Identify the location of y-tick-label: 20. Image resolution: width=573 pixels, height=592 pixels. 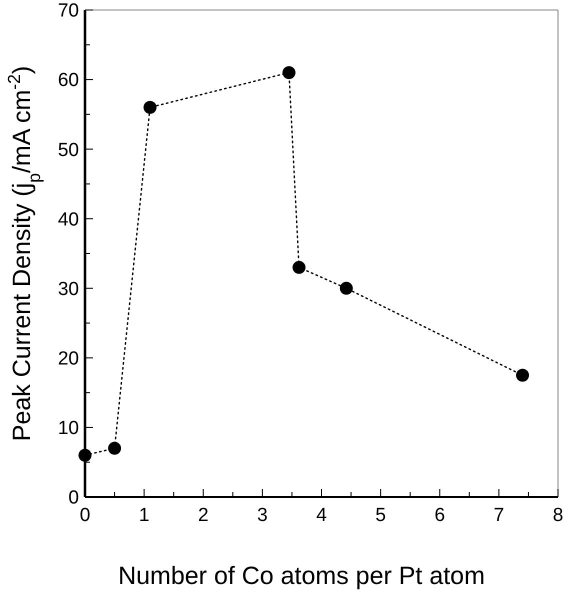
(68, 359).